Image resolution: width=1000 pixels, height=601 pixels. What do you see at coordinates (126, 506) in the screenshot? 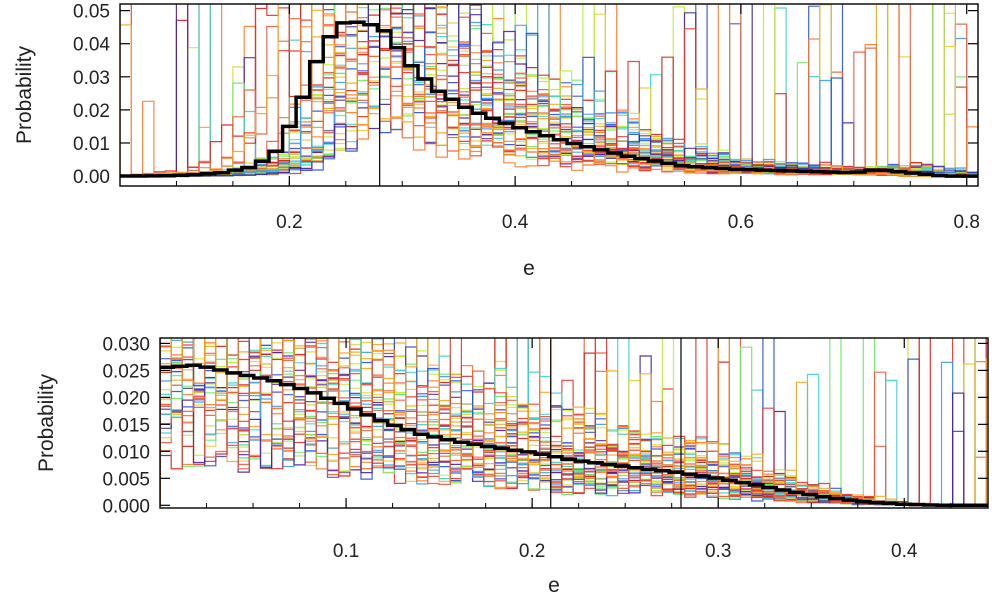
I see `y-tick-label: 0.000` at bounding box center [126, 506].